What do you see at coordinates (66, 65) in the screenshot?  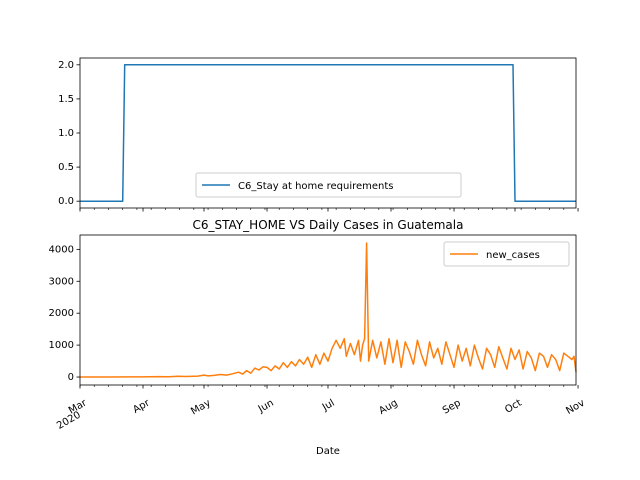 I see `y-tick-label: 2.0` at bounding box center [66, 65].